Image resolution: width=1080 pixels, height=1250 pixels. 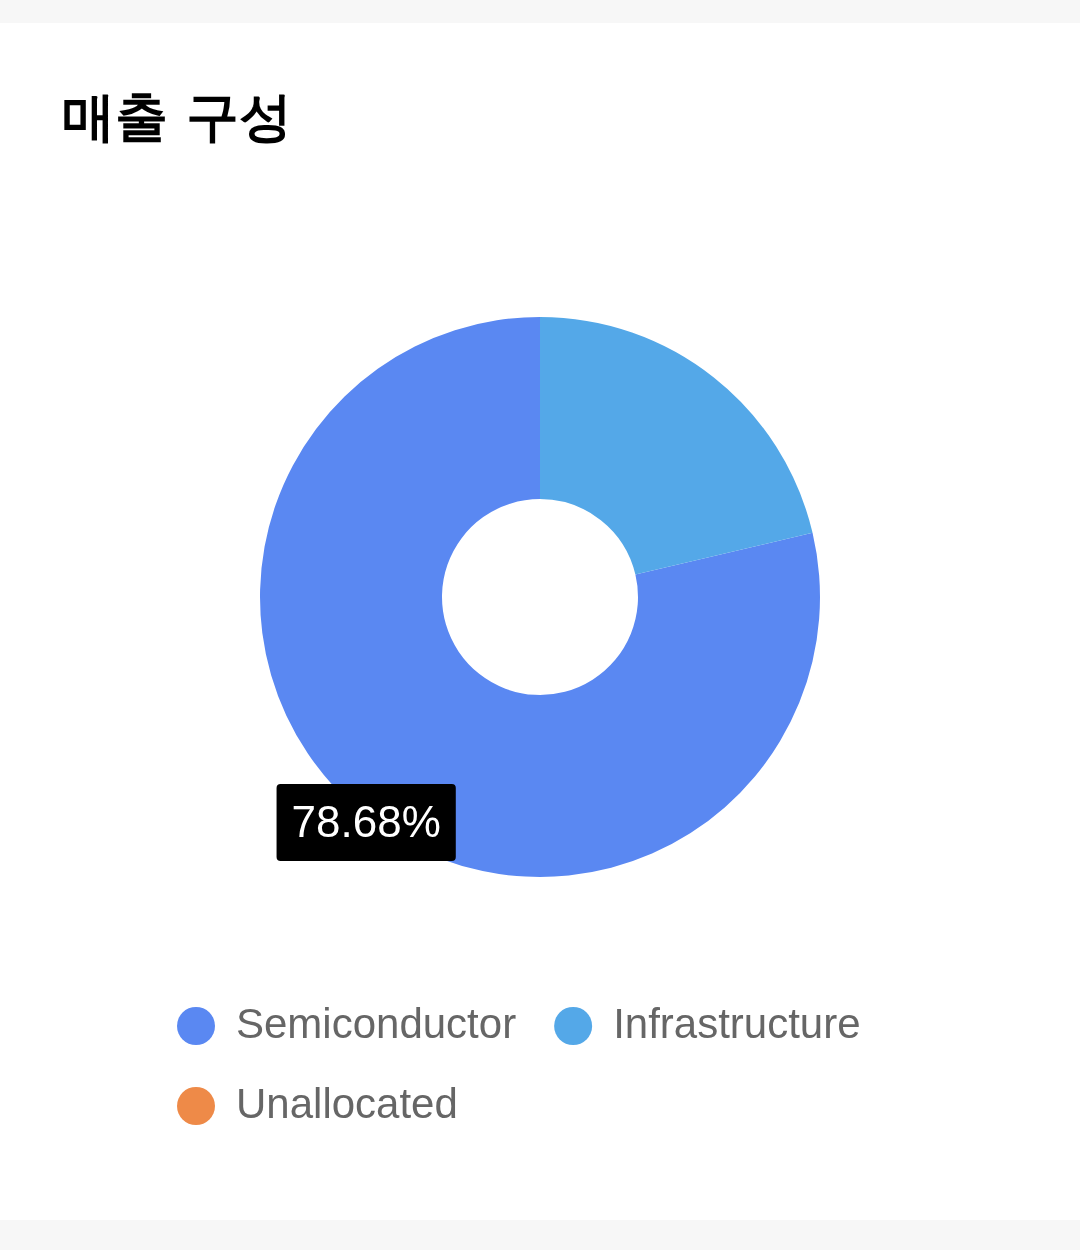 What do you see at coordinates (376, 1023) in the screenshot?
I see `legend-label: Semiconductor` at bounding box center [376, 1023].